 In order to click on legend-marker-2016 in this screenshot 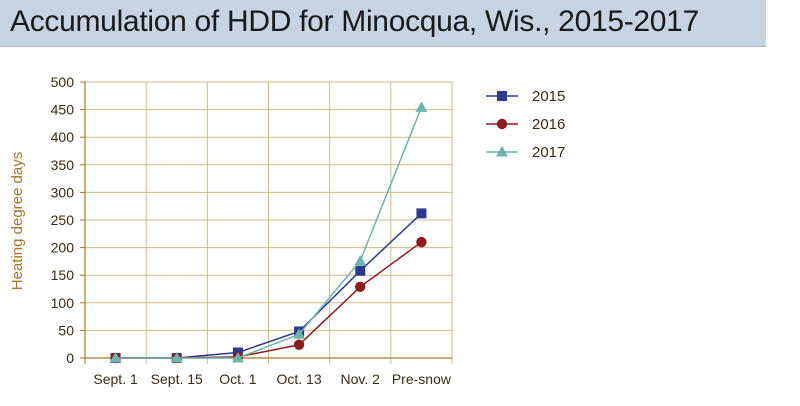, I will do `click(502, 124)`.